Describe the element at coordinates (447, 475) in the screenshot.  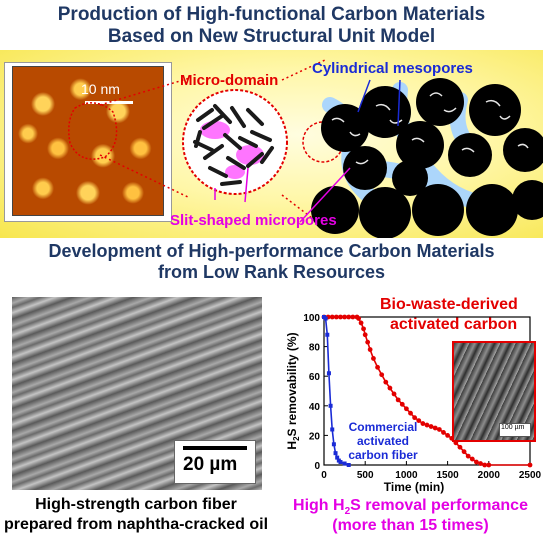
I see `x-tick-label: 1500` at that location.